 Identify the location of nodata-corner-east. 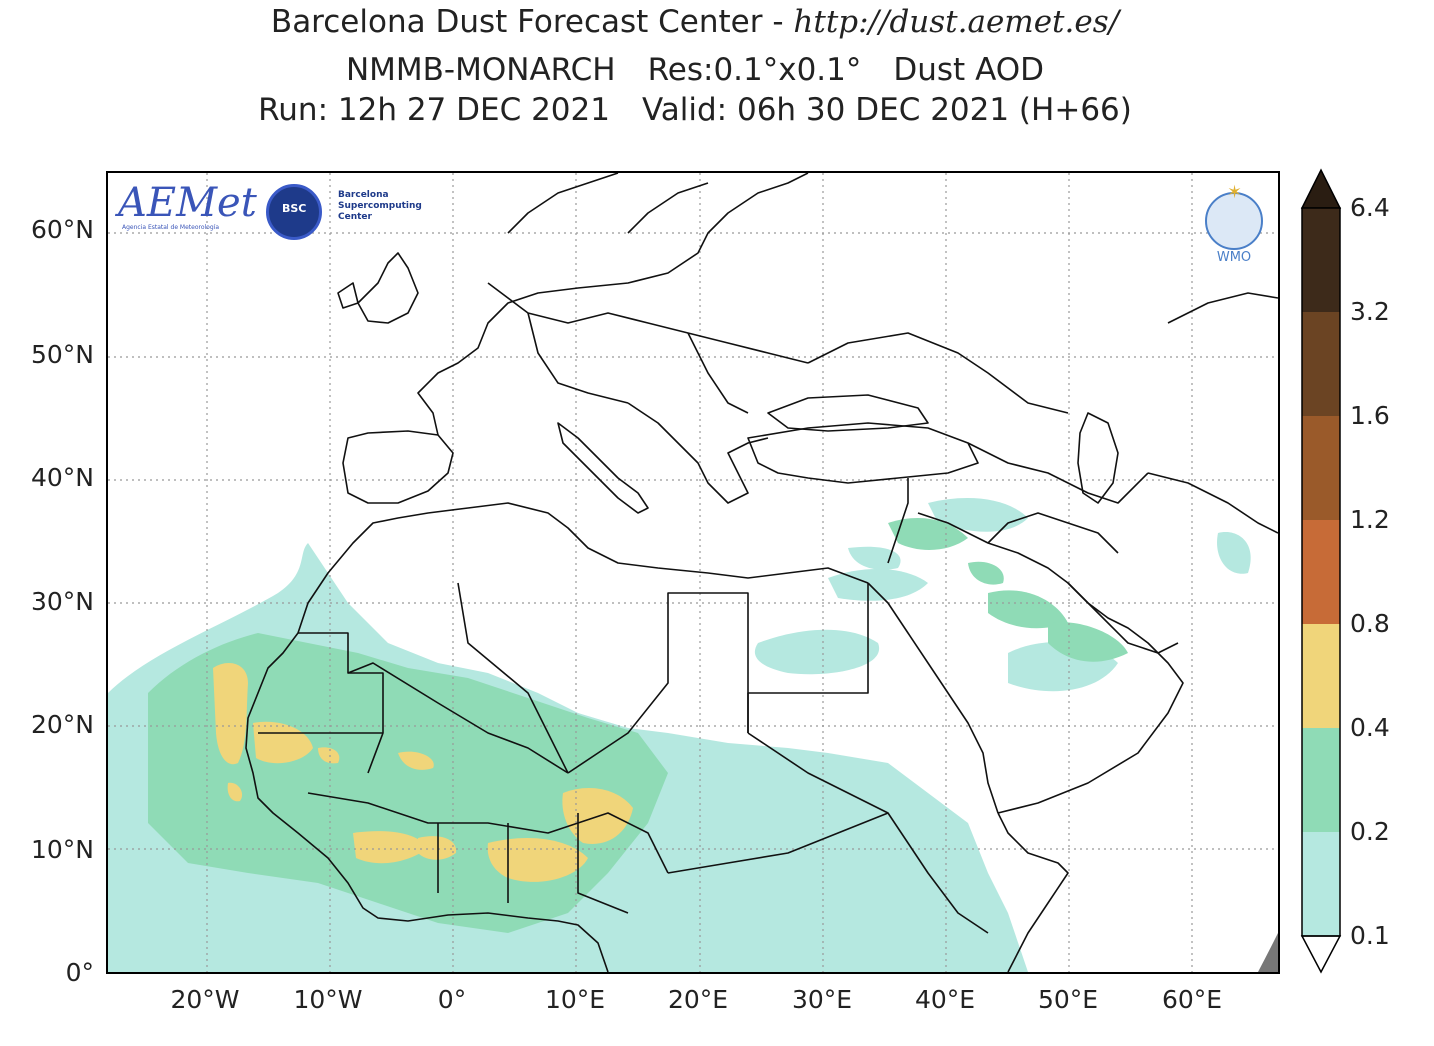
(1268, 952).